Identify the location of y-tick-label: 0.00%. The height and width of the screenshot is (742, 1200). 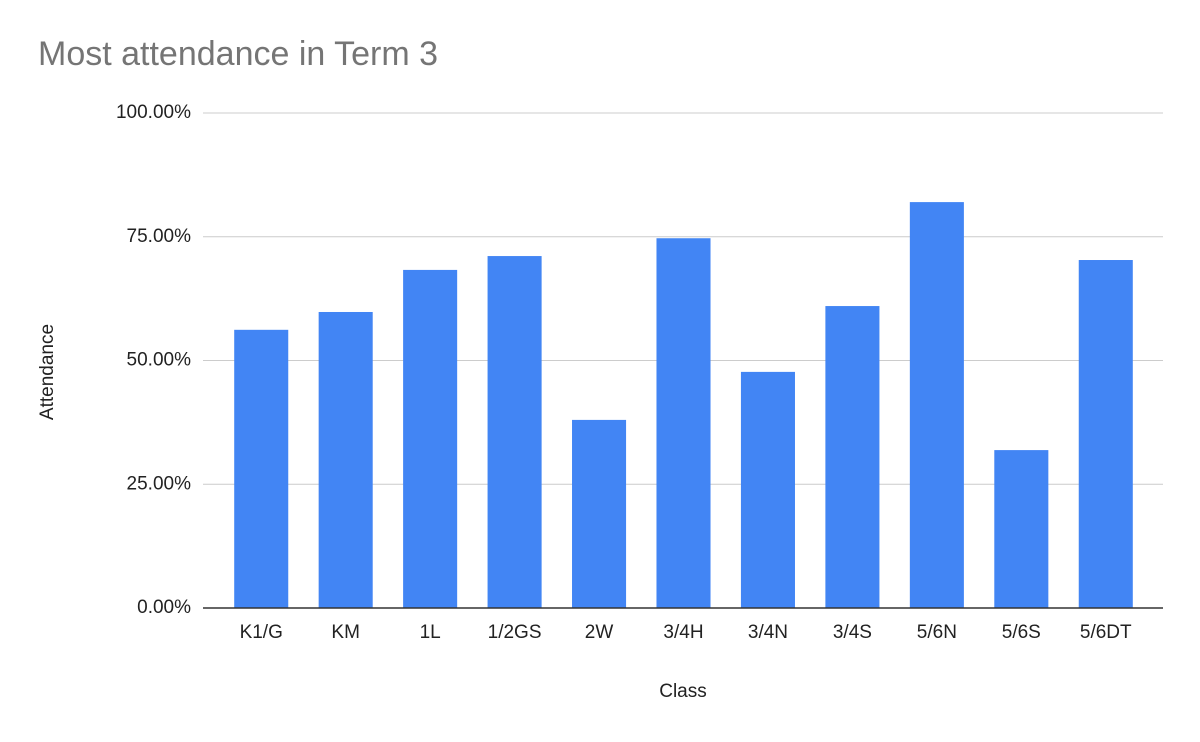
(164, 607).